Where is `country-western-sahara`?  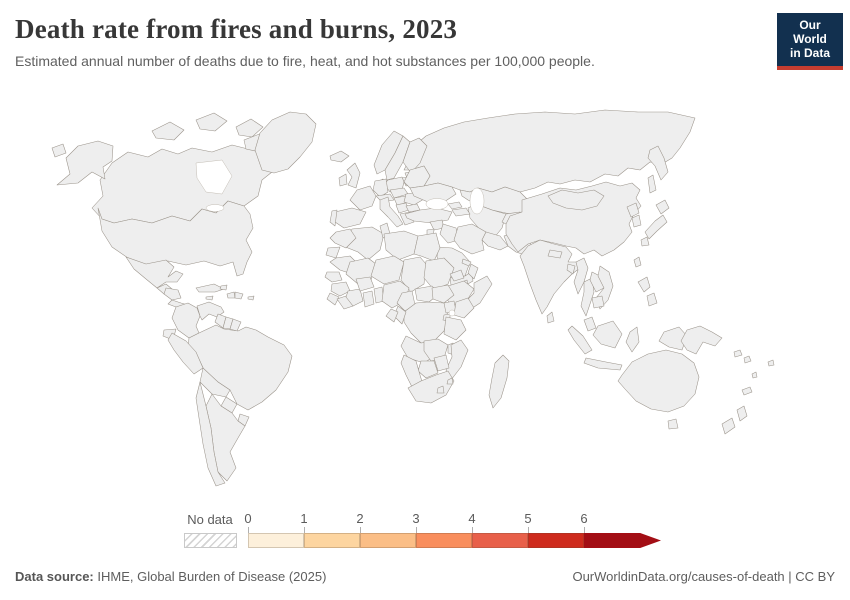
country-western-sahara is located at coordinates (333, 252).